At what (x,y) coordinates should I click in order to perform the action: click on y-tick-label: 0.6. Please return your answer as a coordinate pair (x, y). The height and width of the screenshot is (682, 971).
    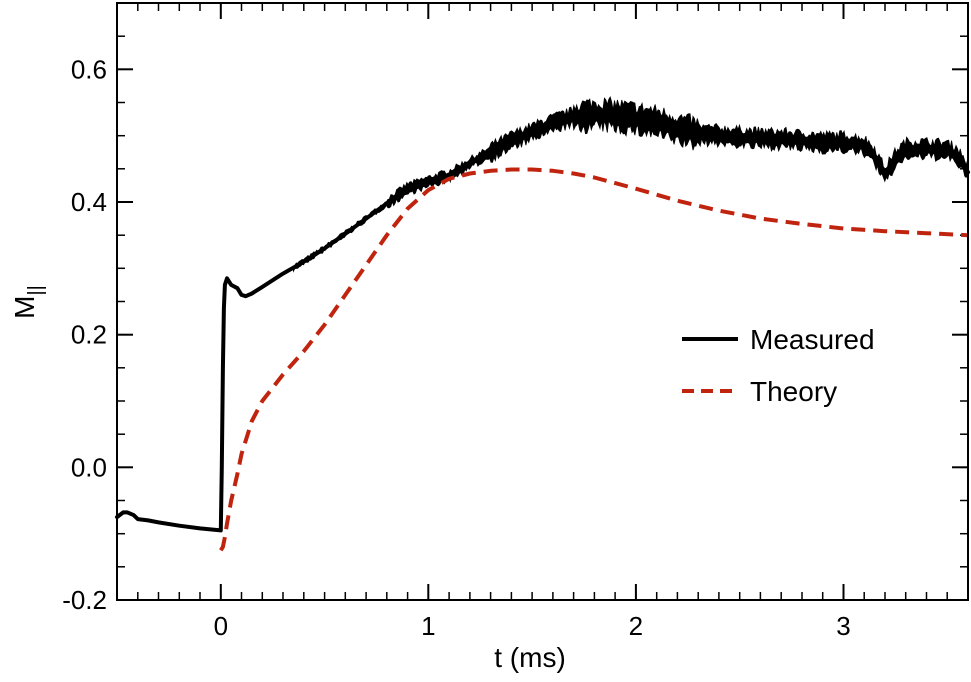
    Looking at the image, I should click on (89, 69).